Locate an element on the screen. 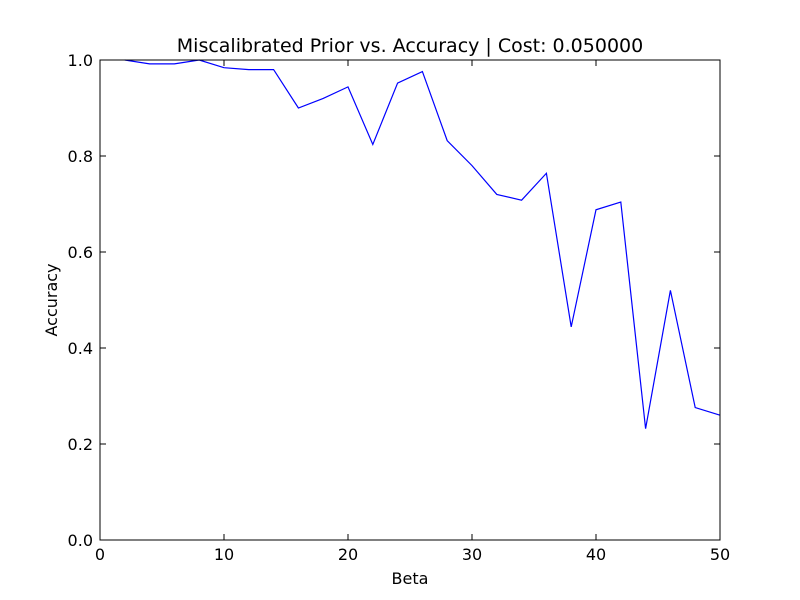  x-tick-label: 10 is located at coordinates (224, 554).